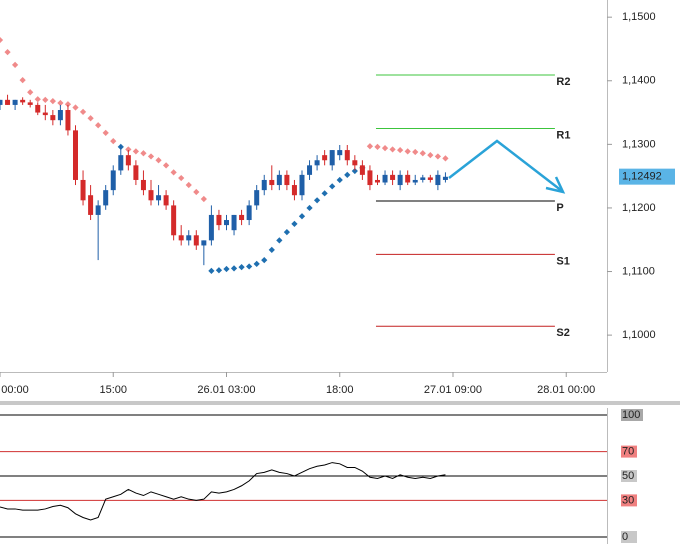  I want to click on current-price-box, so click(647, 176).